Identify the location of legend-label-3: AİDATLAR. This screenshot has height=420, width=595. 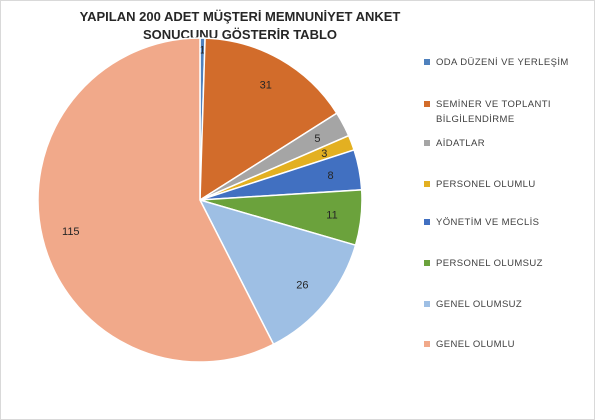
(460, 143).